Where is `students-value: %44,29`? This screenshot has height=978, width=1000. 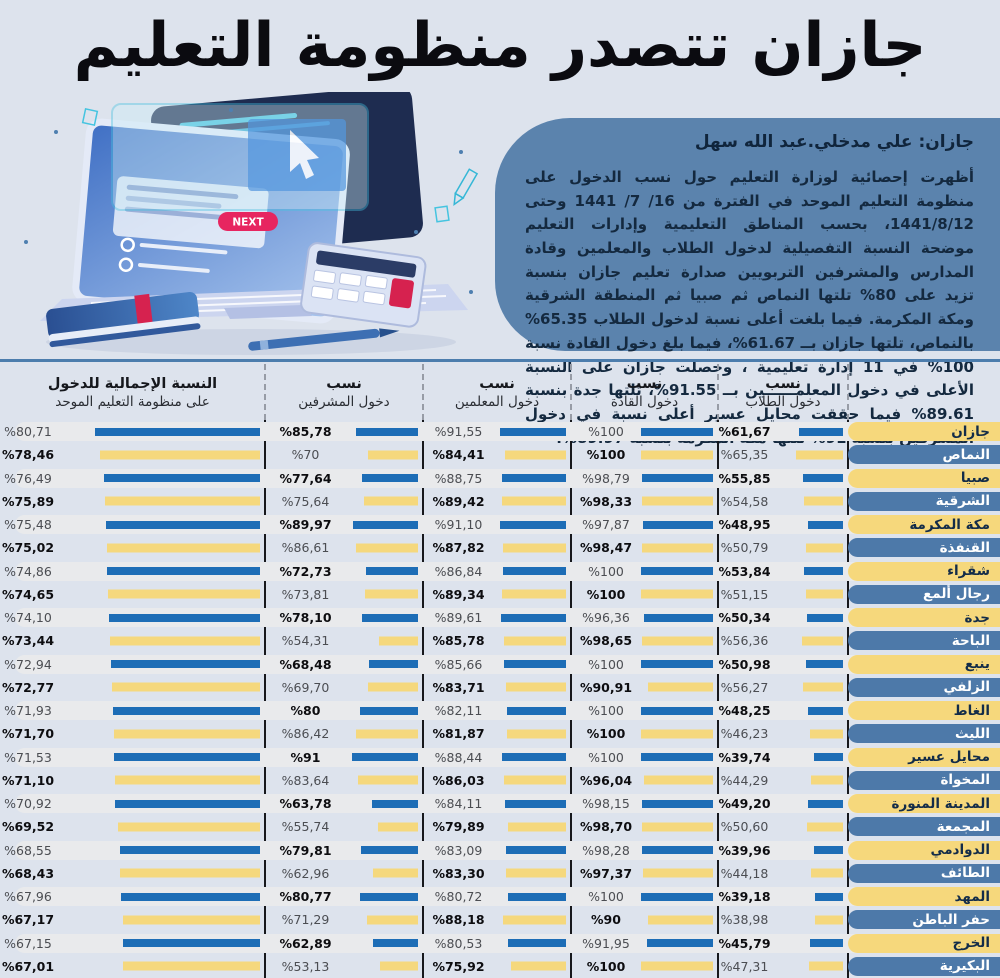 students-value: %44,29 is located at coordinates (744, 780).